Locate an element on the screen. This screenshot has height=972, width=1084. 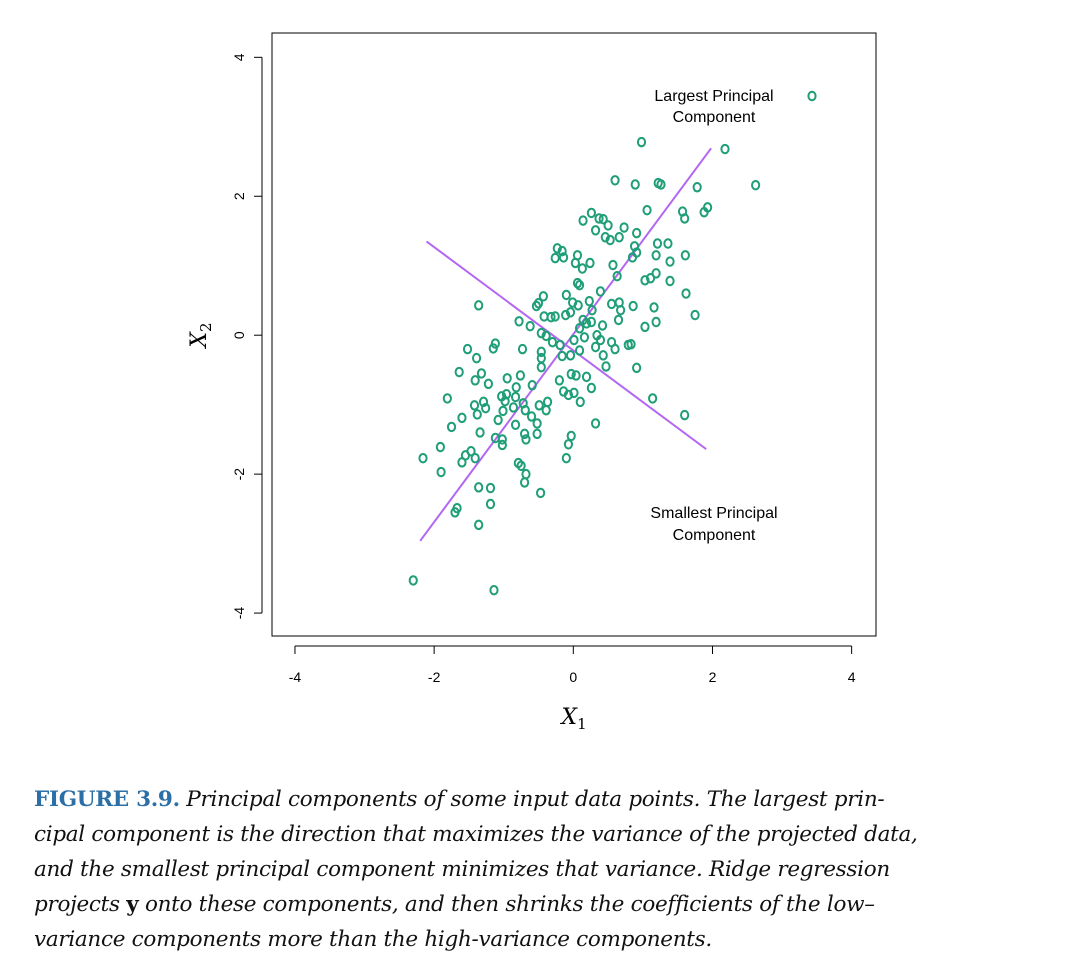
x-tick-label: 2 is located at coordinates (713, 677).